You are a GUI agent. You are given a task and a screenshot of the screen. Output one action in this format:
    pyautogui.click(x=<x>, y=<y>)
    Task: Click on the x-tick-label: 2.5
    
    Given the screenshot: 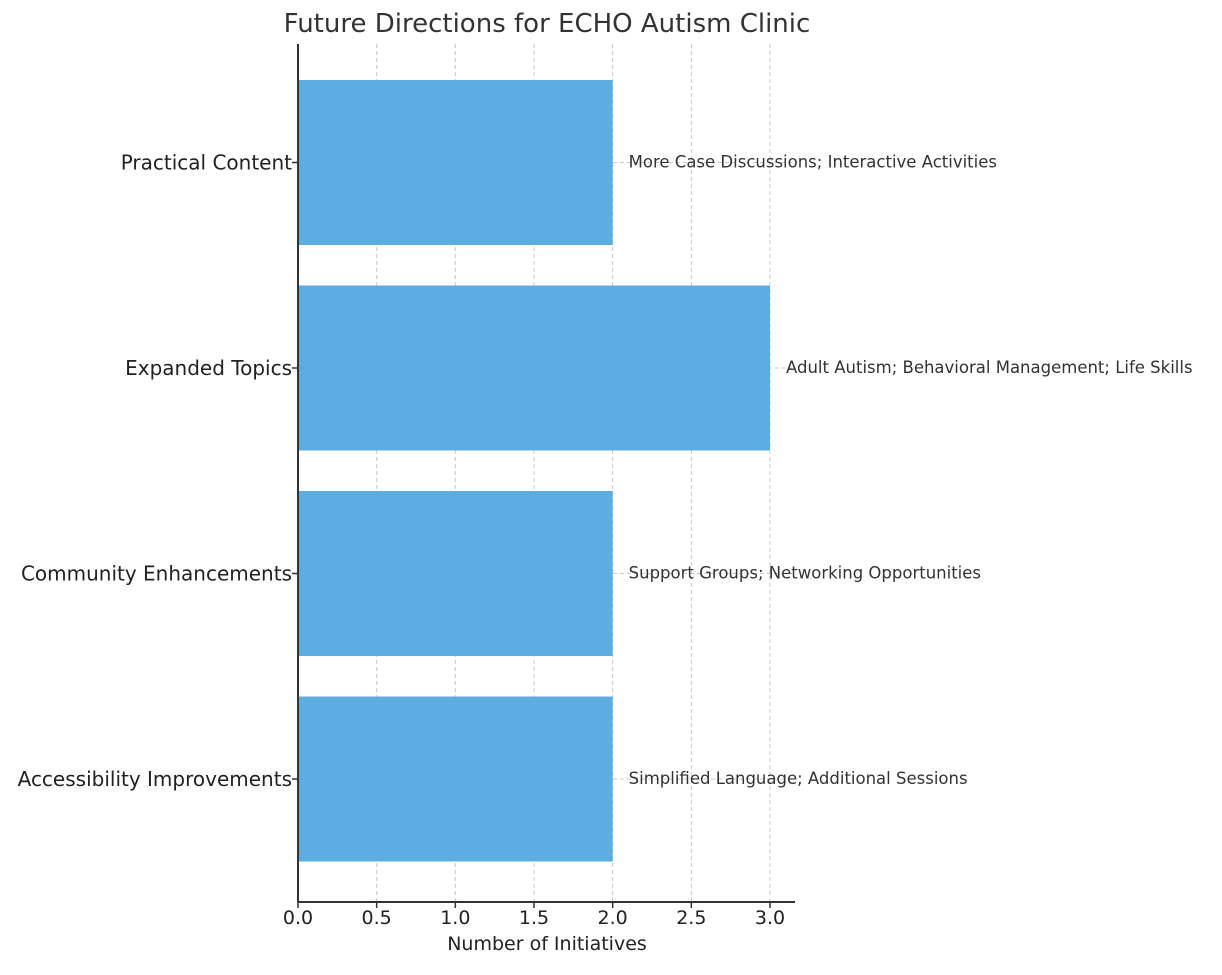 What is the action you would take?
    pyautogui.click(x=691, y=918)
    